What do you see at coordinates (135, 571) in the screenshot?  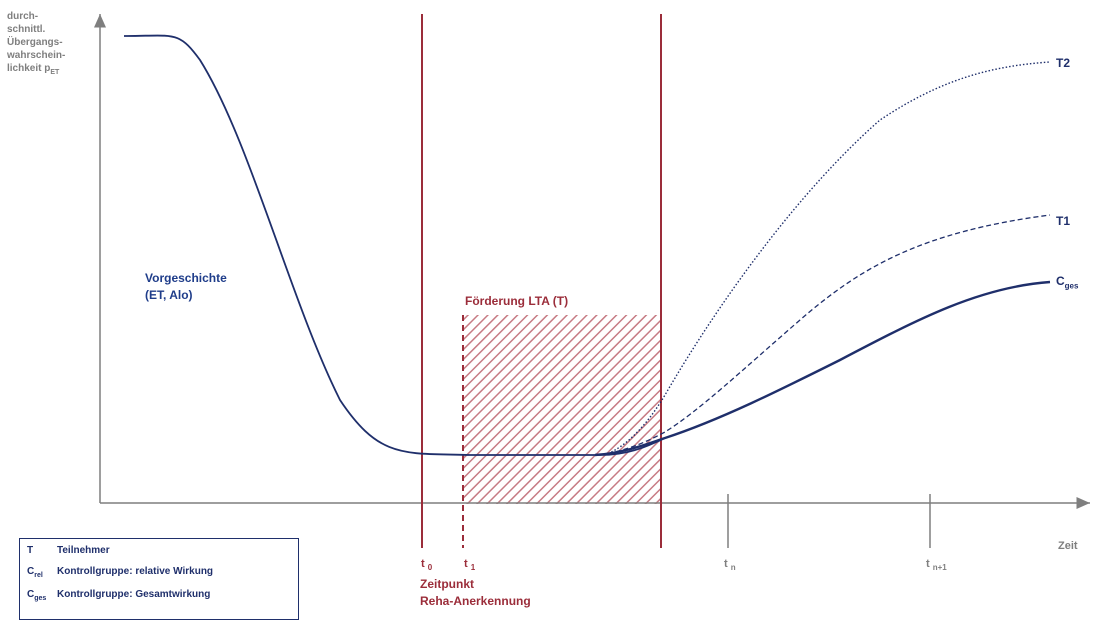 I see `legend-text: Kontrollgruppe: relative Wirkung` at bounding box center [135, 571].